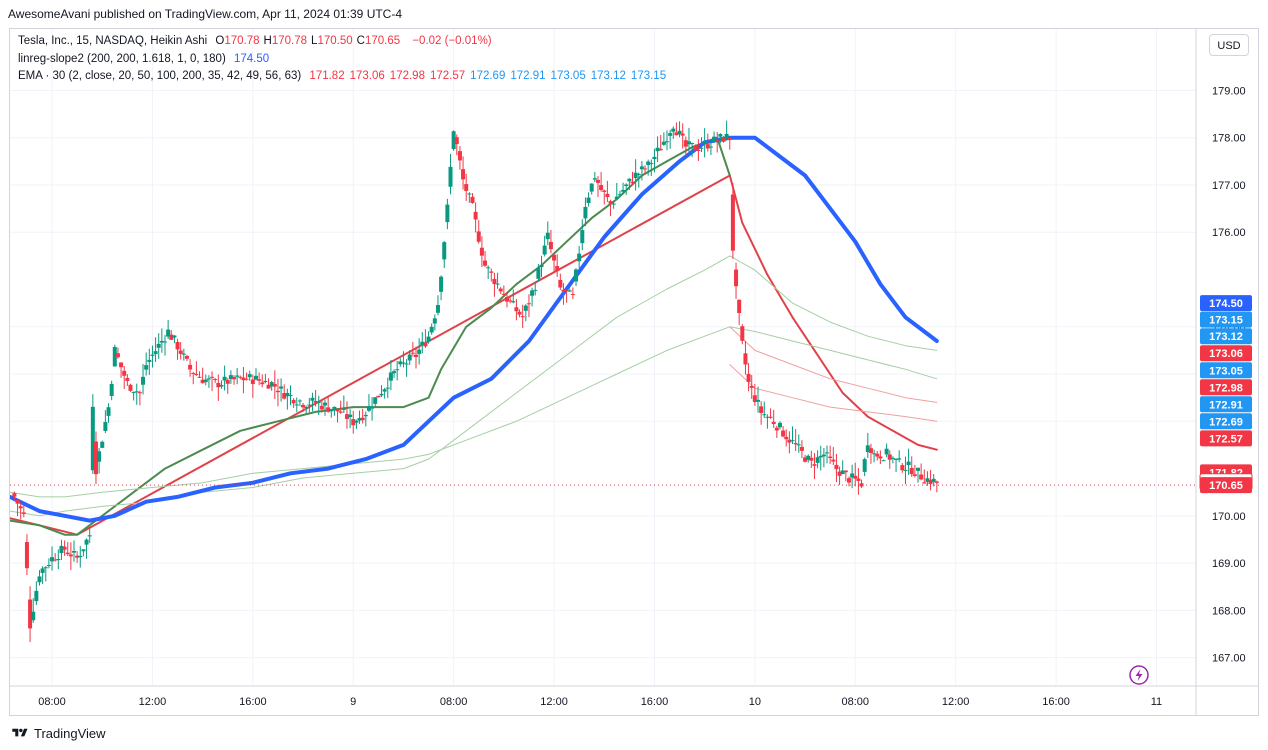  What do you see at coordinates (1229, 186) in the screenshot?
I see `y-tick-label: 177.00` at bounding box center [1229, 186].